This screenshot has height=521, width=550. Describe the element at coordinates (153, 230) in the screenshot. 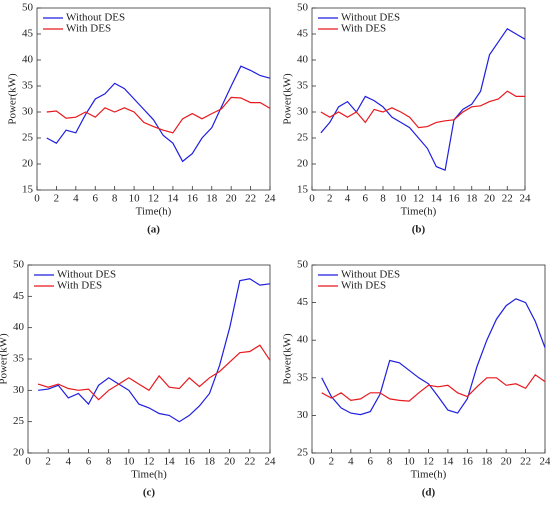

I see `panel-label: (a)` at that location.